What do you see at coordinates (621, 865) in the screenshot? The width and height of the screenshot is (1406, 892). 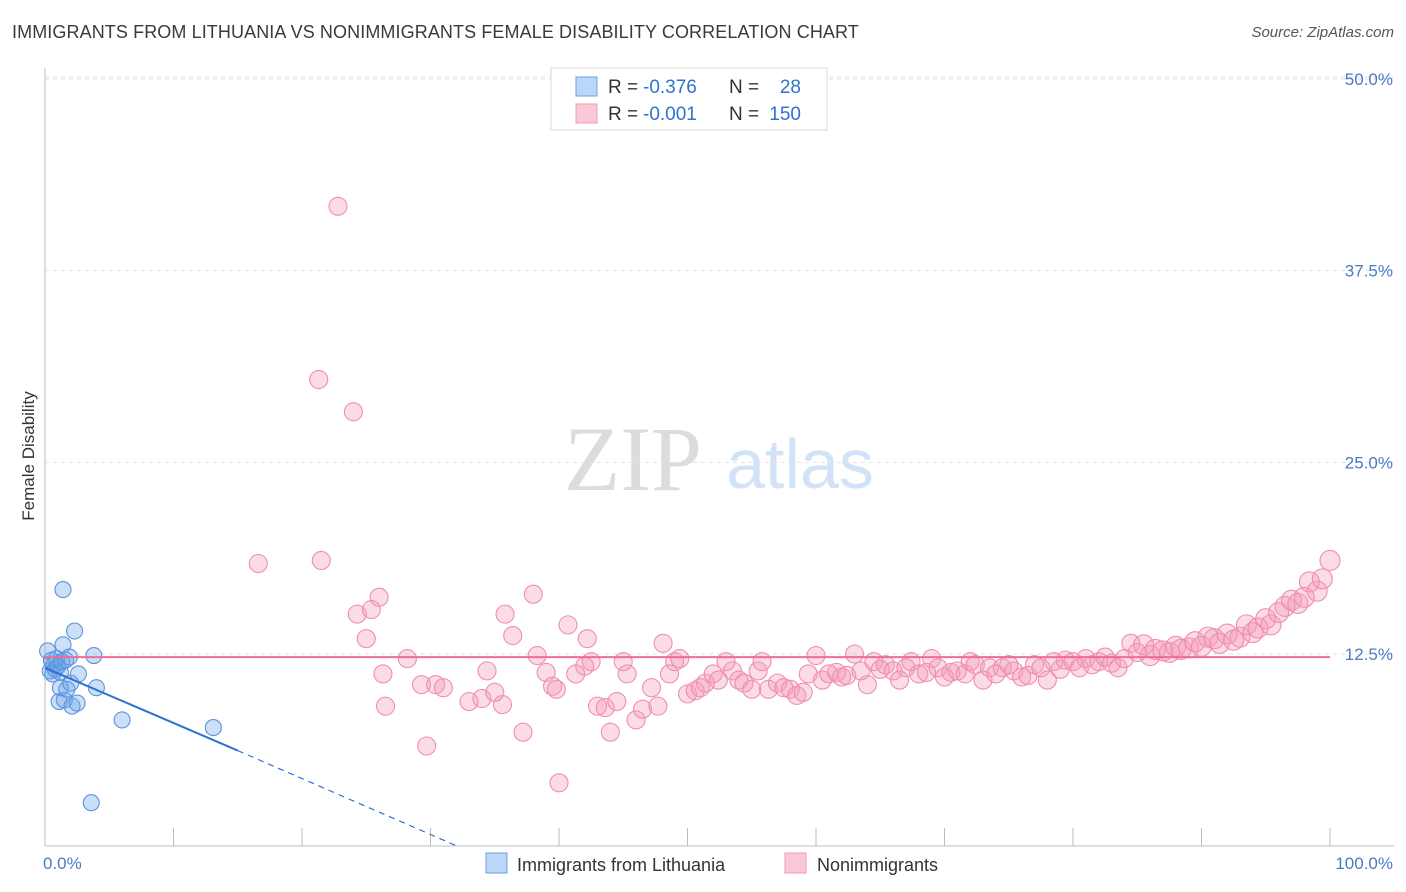 I see `series-legend-lithuania: Immigrants from Lithuania` at bounding box center [621, 865].